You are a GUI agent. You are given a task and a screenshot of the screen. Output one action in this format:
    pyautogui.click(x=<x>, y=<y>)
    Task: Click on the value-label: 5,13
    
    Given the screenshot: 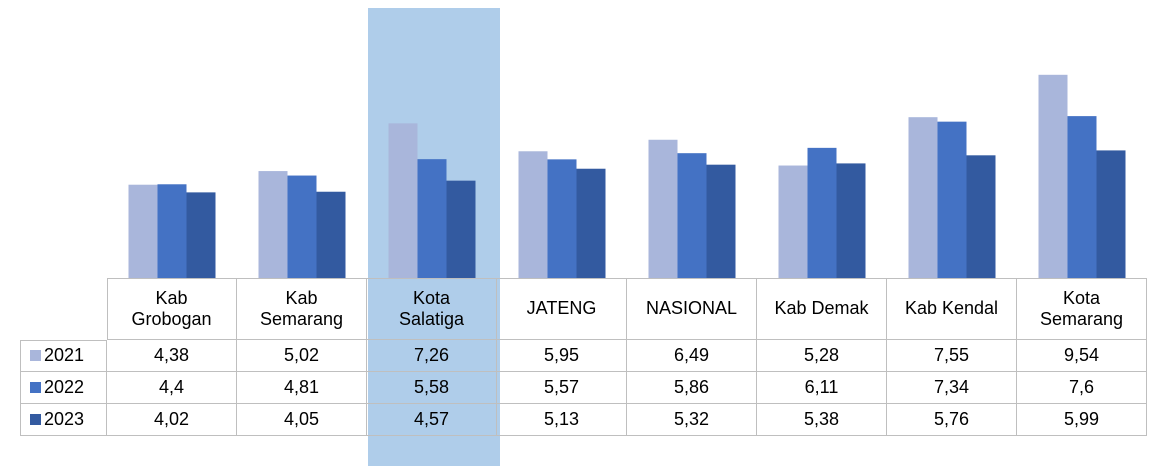 What is the action you would take?
    pyautogui.click(x=562, y=420)
    